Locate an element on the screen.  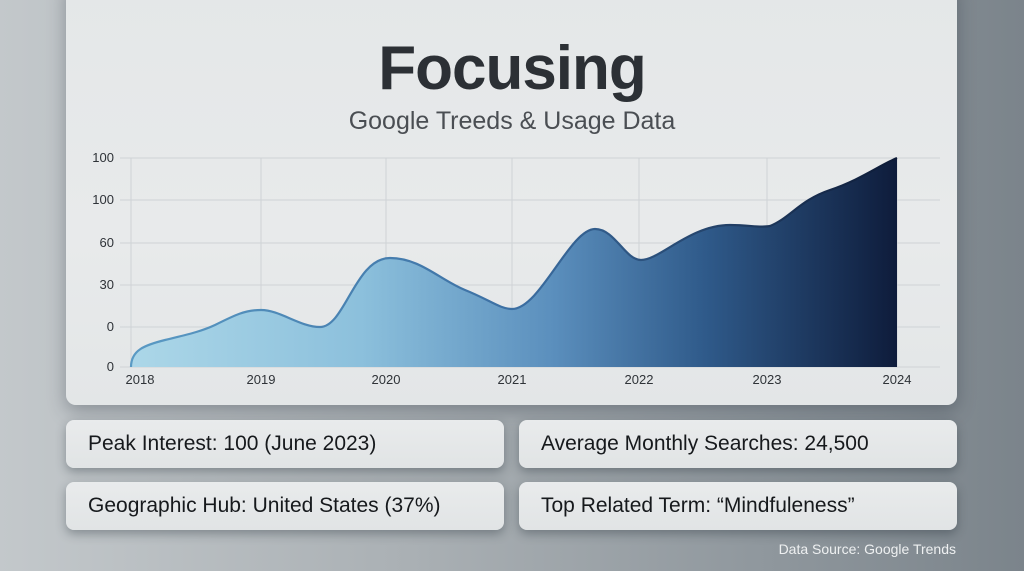
x-tick-label: 2022 is located at coordinates (639, 379).